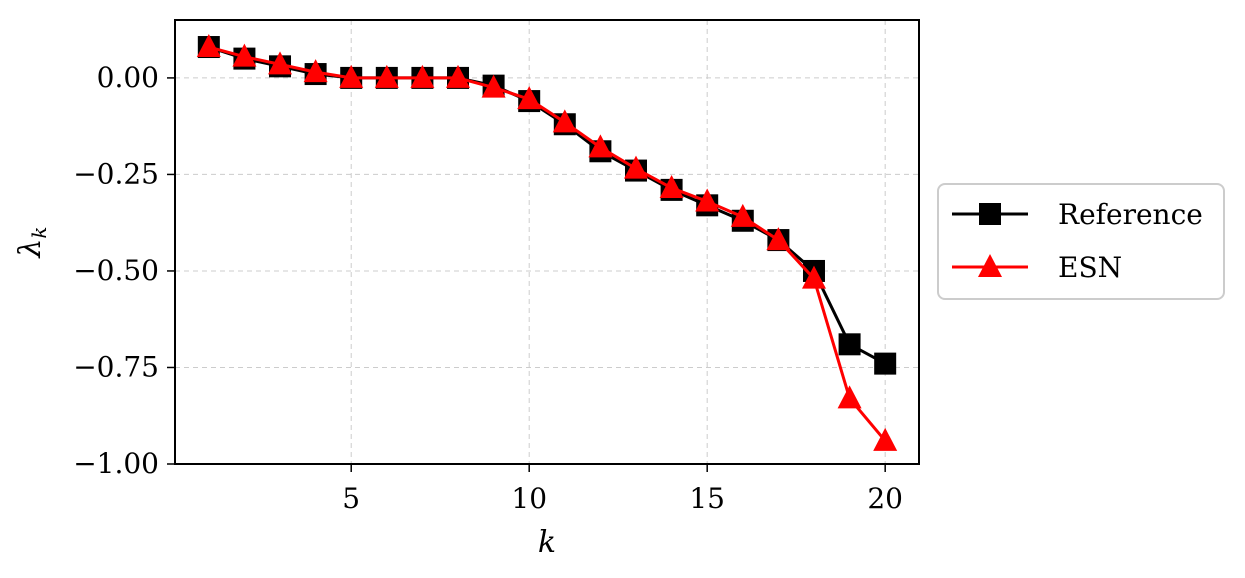  What do you see at coordinates (1090, 267) in the screenshot?
I see `legend-esn-label: ESN` at bounding box center [1090, 267].